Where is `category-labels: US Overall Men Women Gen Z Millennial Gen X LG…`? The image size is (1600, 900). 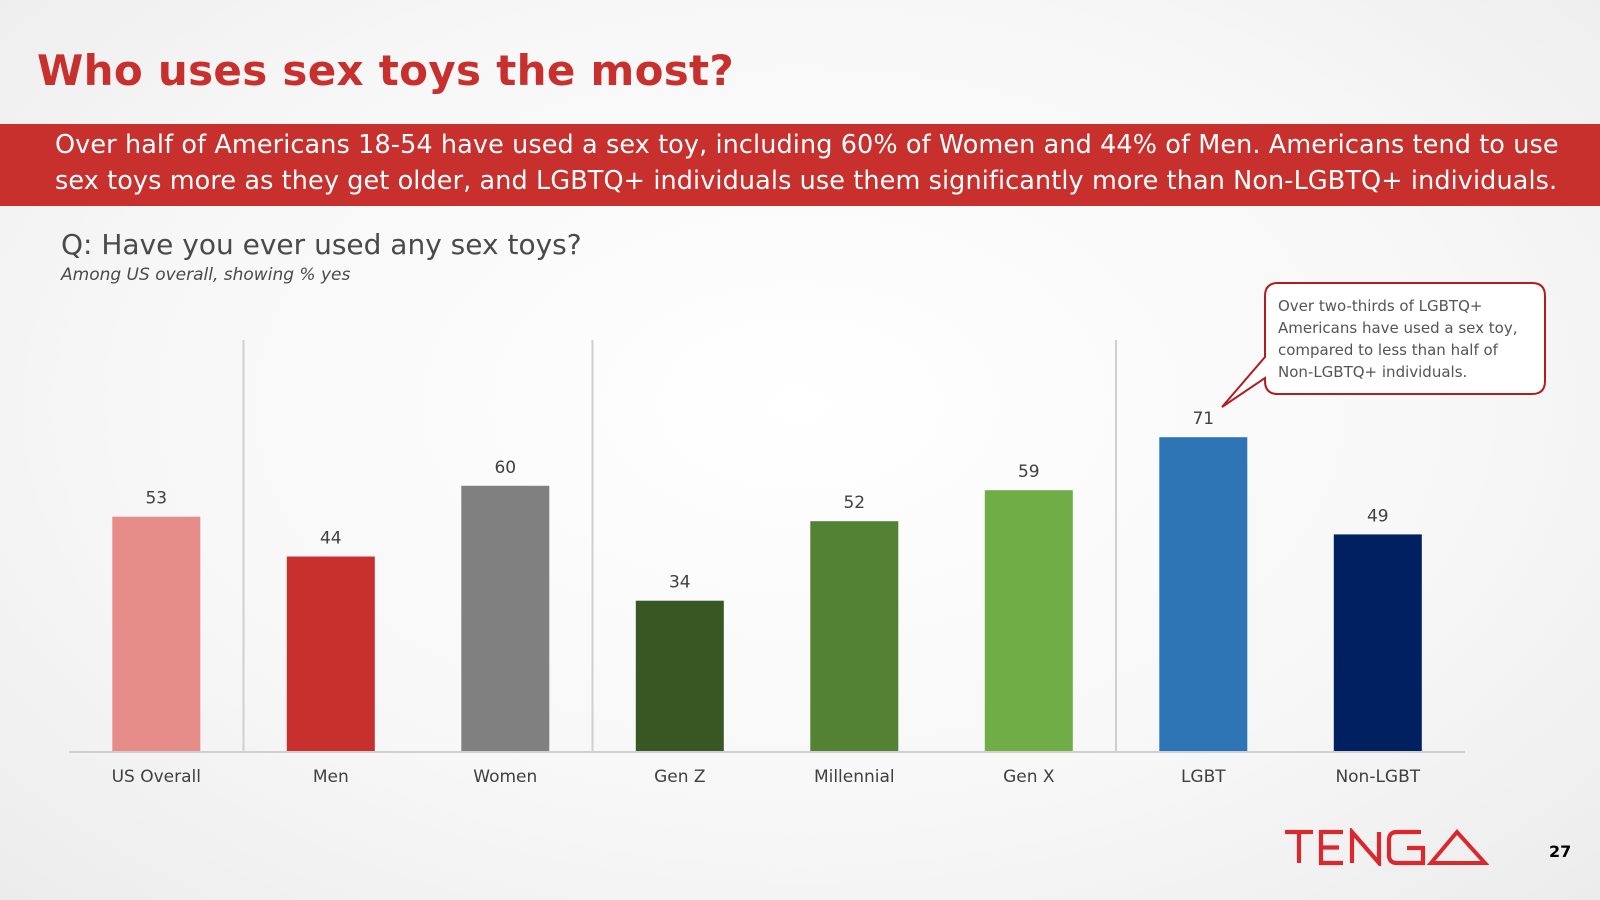 category-labels: US Overall Men Women Gen Z Millennial Gen X LG… is located at coordinates (766, 777).